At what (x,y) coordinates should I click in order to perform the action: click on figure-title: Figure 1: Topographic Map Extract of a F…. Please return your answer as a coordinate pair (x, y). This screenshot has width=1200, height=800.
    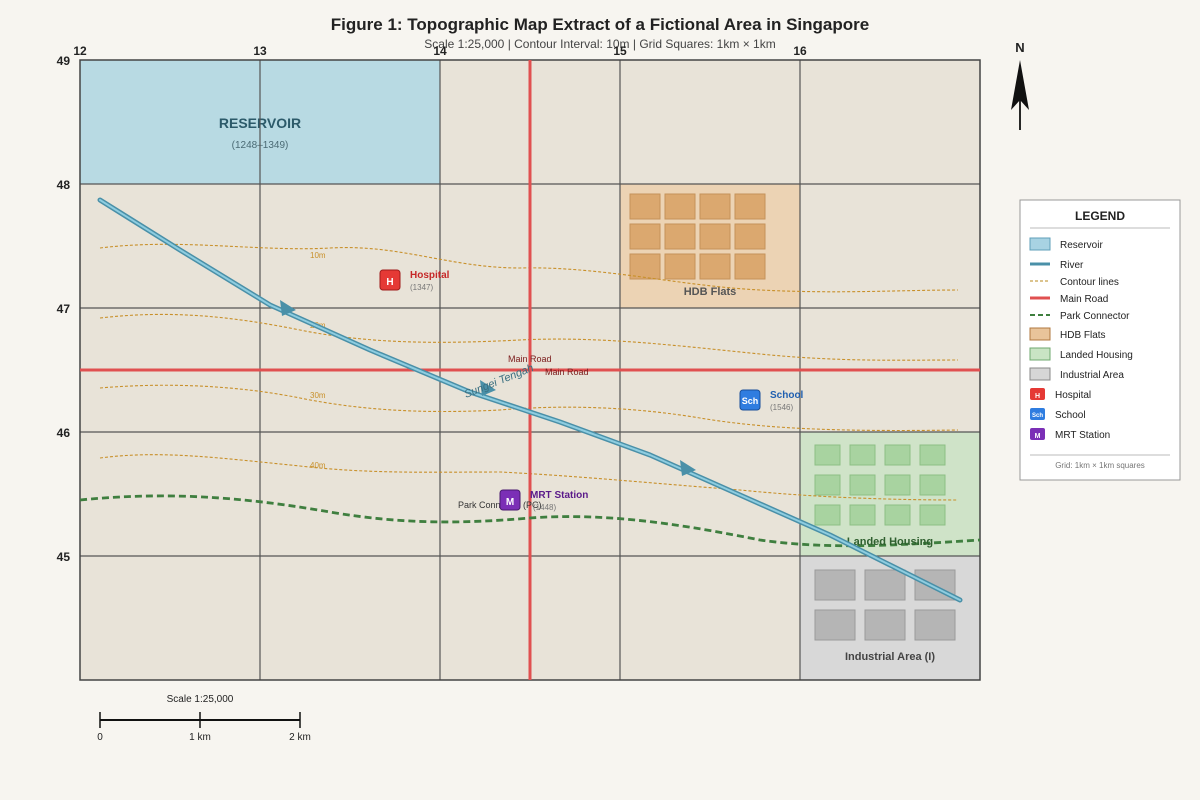
    Looking at the image, I should click on (600, 24).